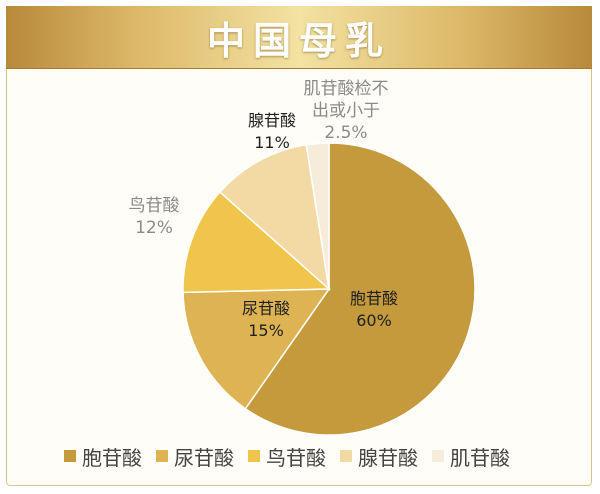  I want to click on pie-slice-uridylic, so click(256, 349).